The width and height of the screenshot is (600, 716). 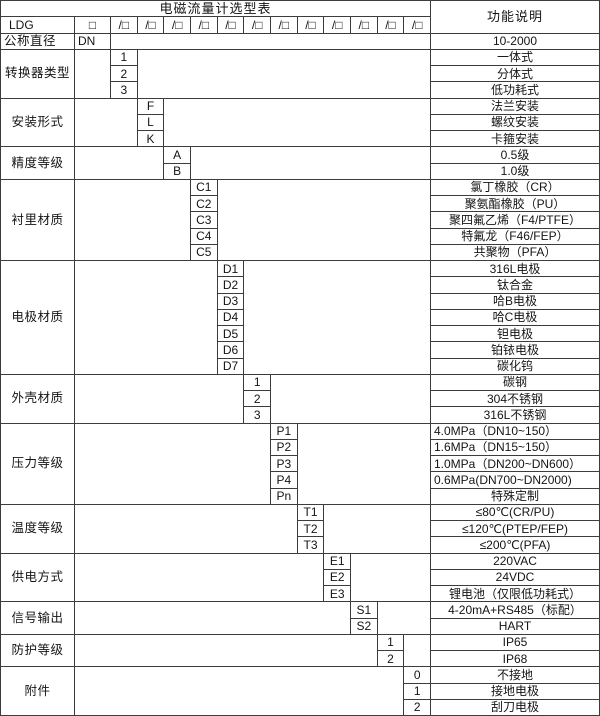 I want to click on option-desc: IP65, so click(x=515, y=642).